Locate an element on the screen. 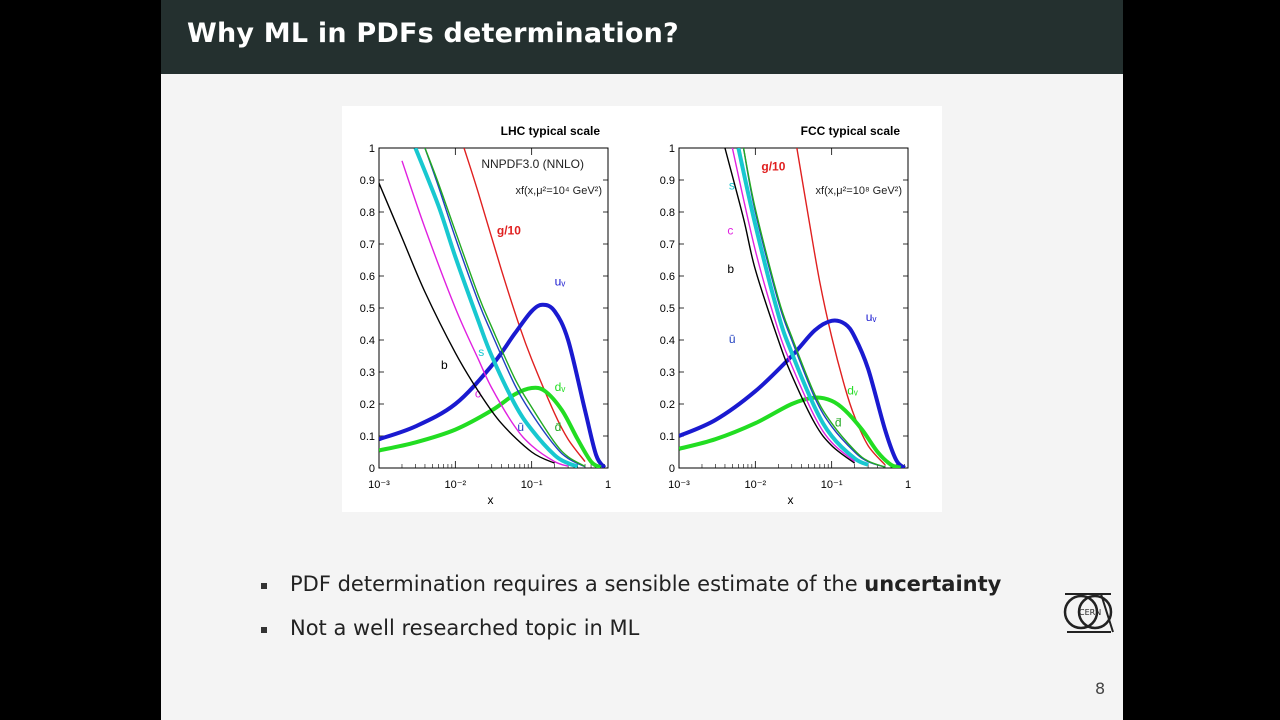 The width and height of the screenshot is (1280, 720). title-bar: Why ML in PDFs determination? is located at coordinates (642, 37).